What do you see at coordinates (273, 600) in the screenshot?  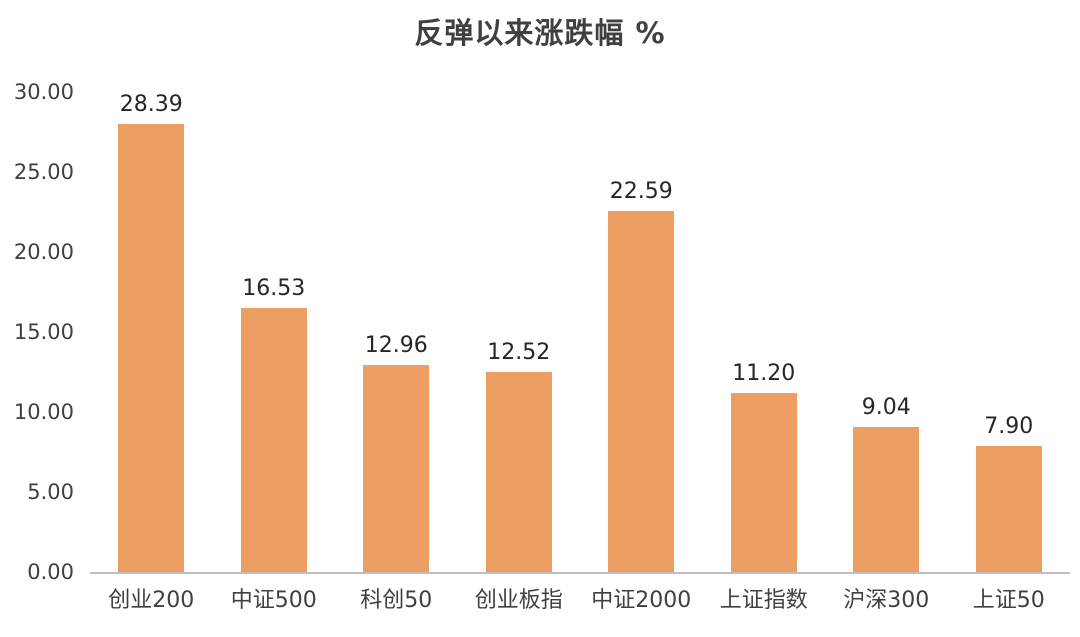 I see `x-tick-label: 中证500` at bounding box center [273, 600].